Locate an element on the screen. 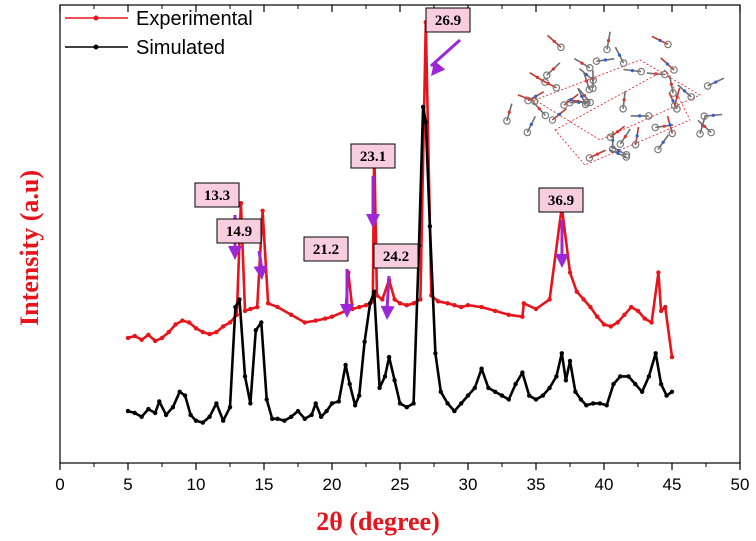  x-tick-label: 45 is located at coordinates (672, 484).